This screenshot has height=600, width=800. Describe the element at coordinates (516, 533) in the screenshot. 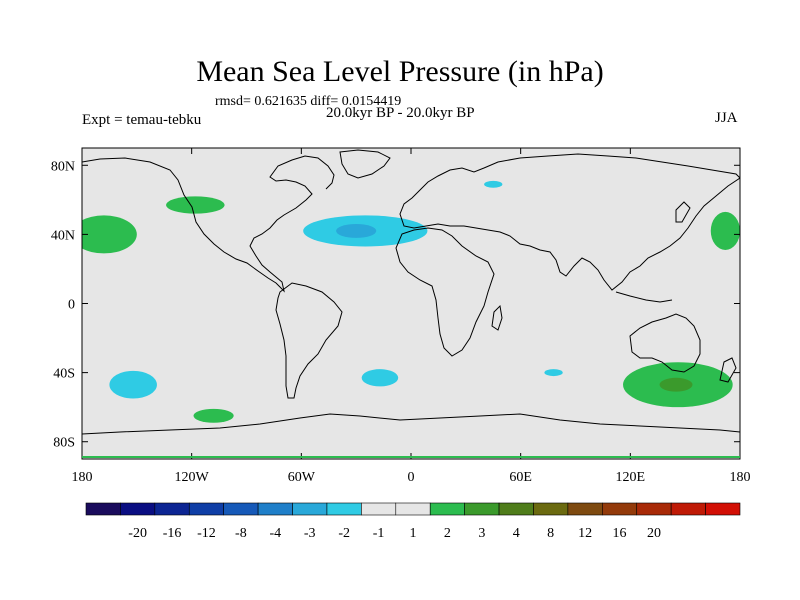

I see `colorbar-label: 4` at that location.